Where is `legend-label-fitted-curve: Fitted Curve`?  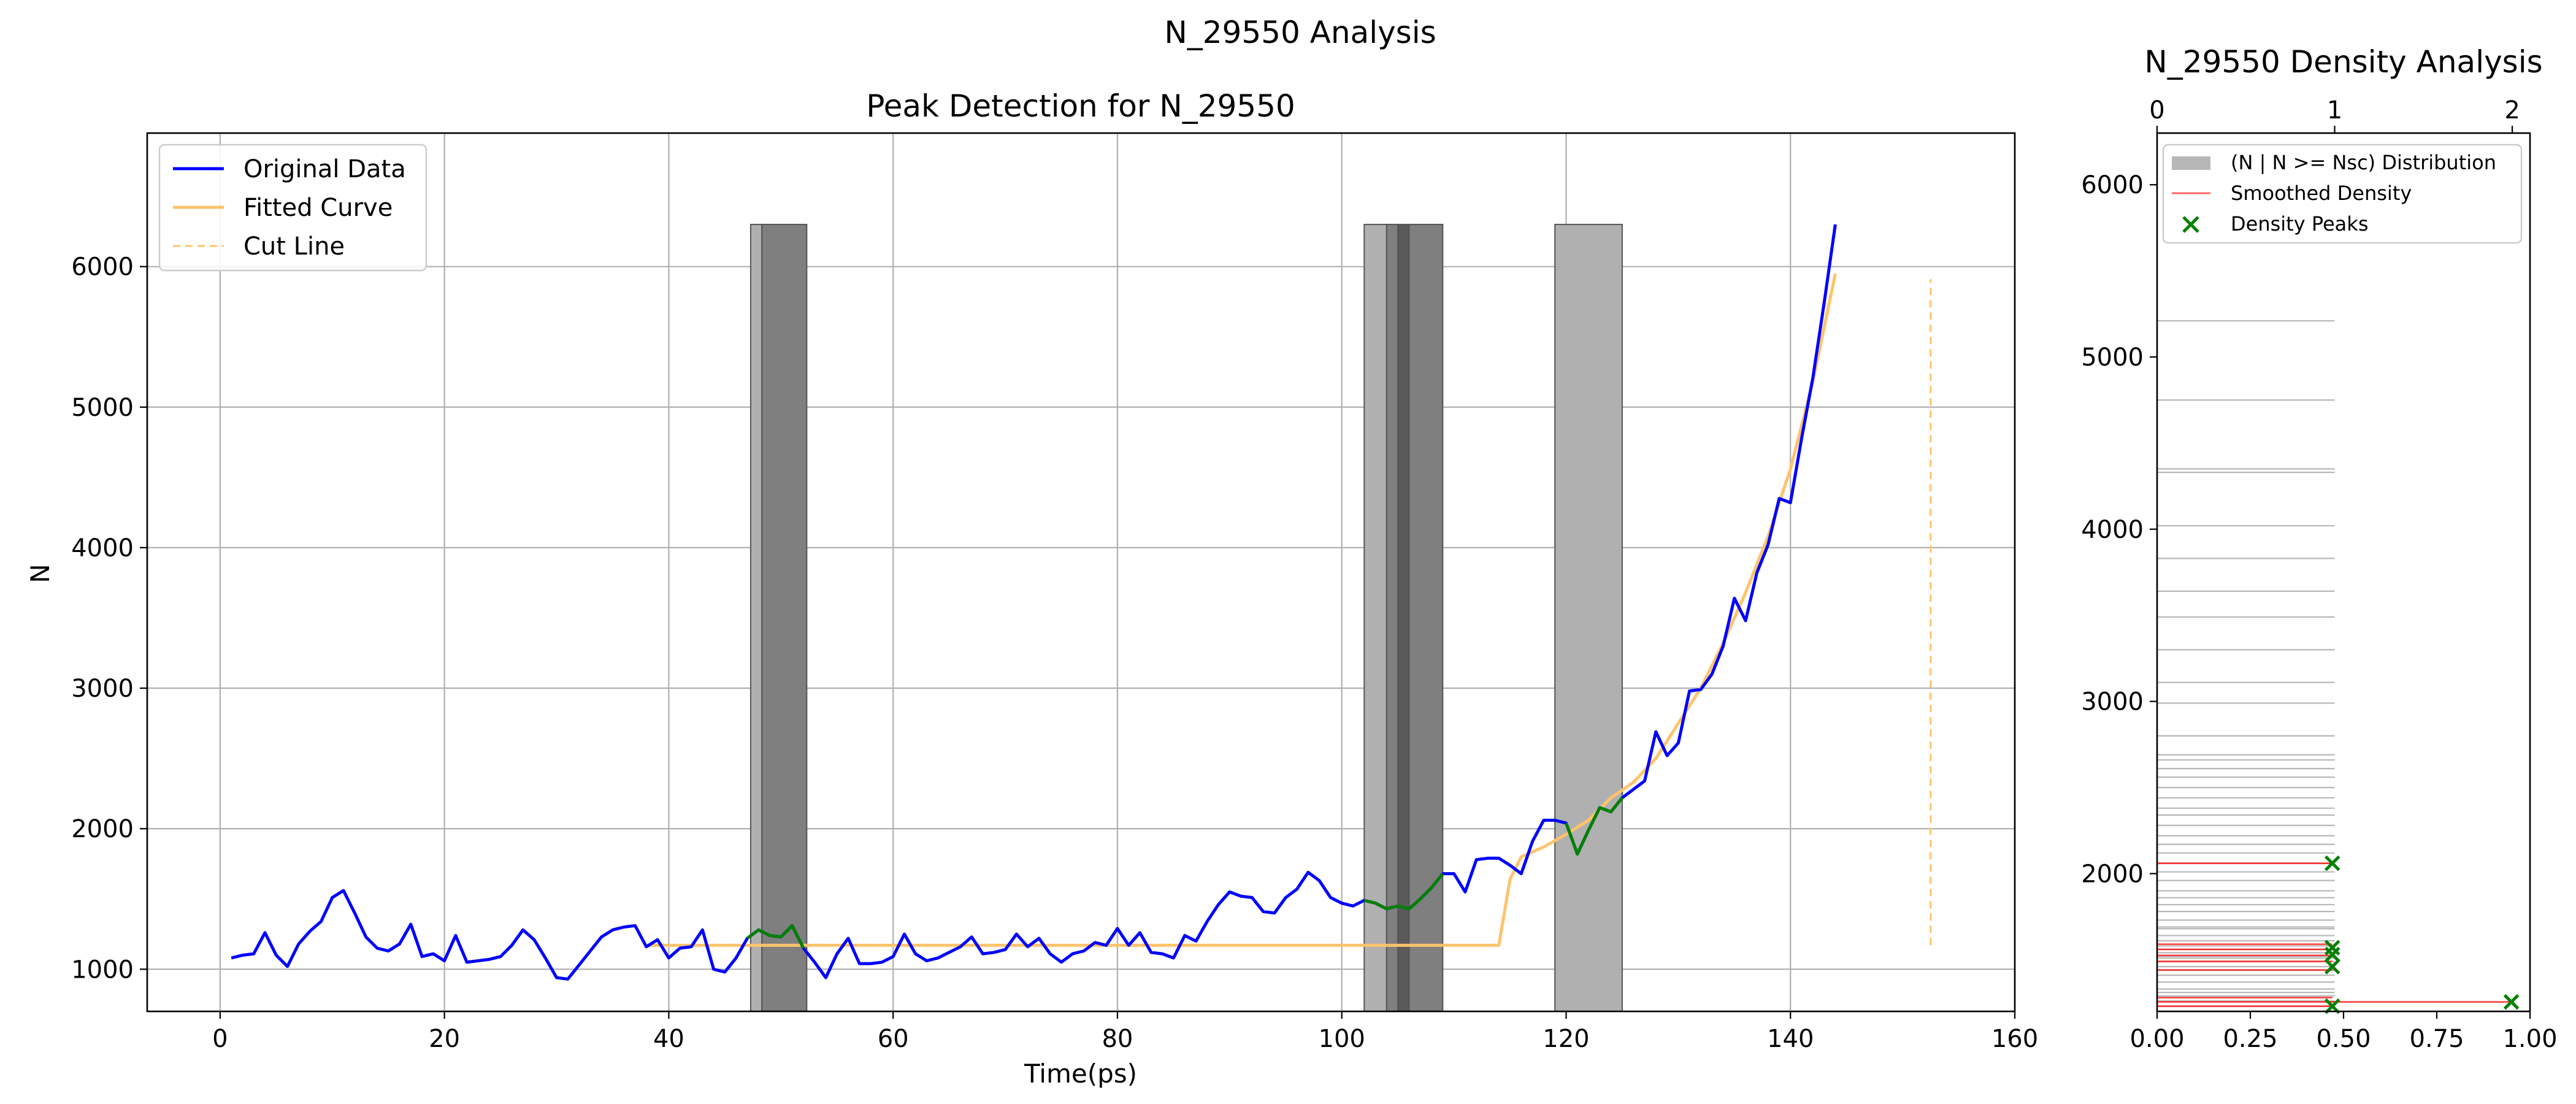 legend-label-fitted-curve: Fitted Curve is located at coordinates (318, 208).